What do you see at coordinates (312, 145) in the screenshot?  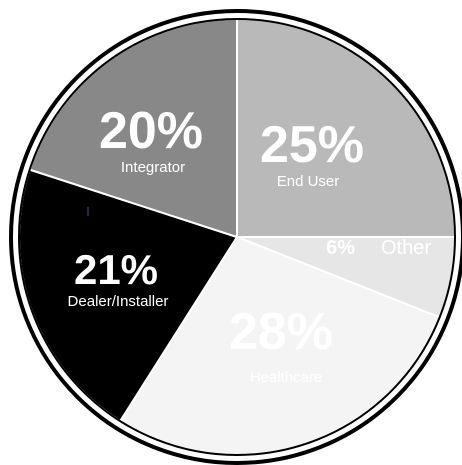 I see `slice-percent-label: 25%` at bounding box center [312, 145].